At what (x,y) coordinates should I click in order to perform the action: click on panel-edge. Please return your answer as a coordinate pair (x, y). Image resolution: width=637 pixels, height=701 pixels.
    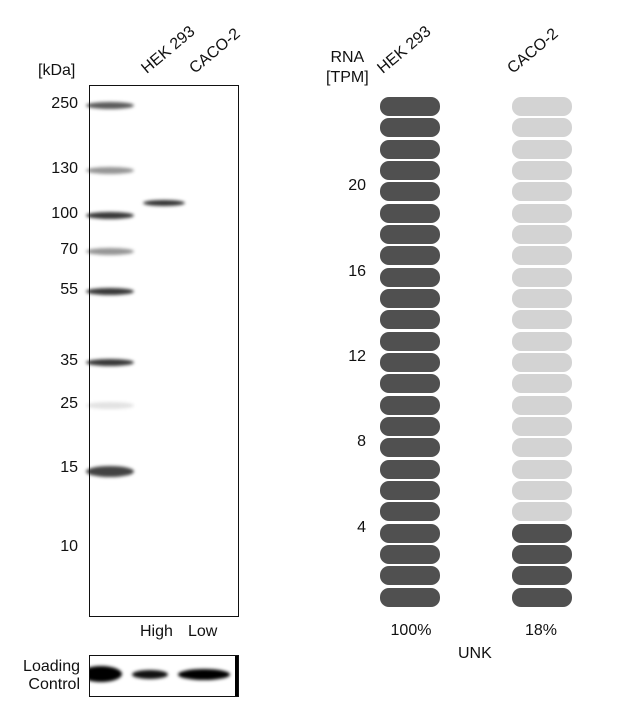
    Looking at the image, I should click on (236, 676).